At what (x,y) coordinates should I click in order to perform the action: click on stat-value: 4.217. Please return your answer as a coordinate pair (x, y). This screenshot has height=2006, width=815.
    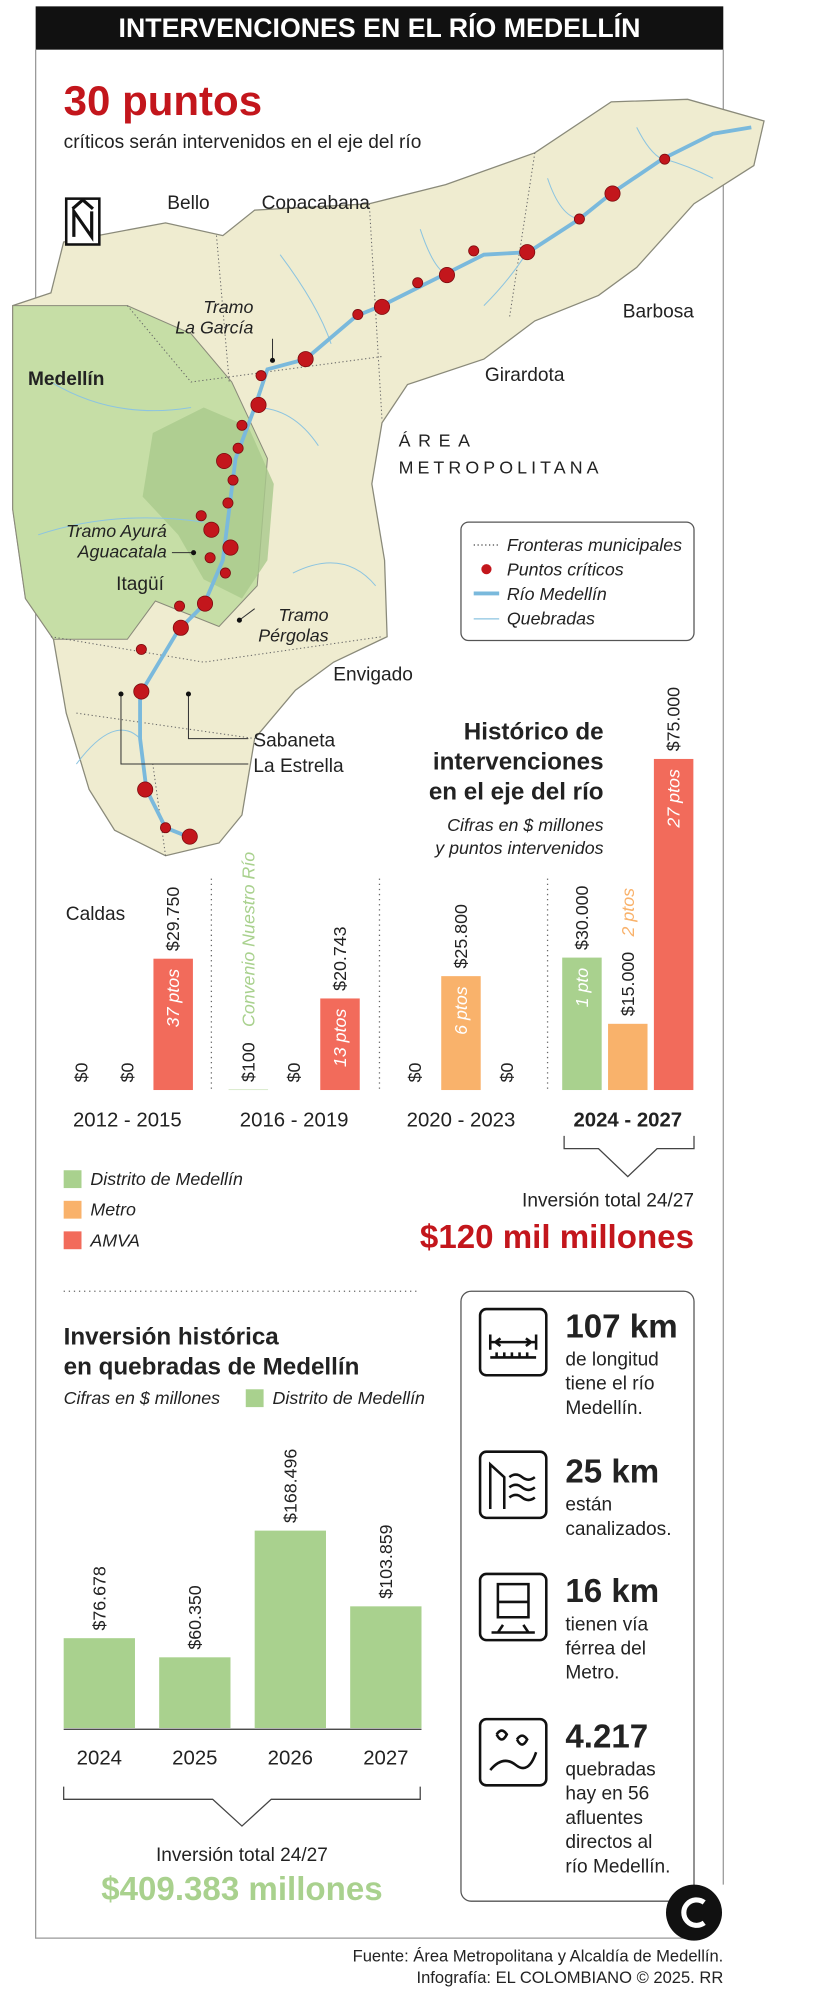
    Looking at the image, I should click on (606, 1736).